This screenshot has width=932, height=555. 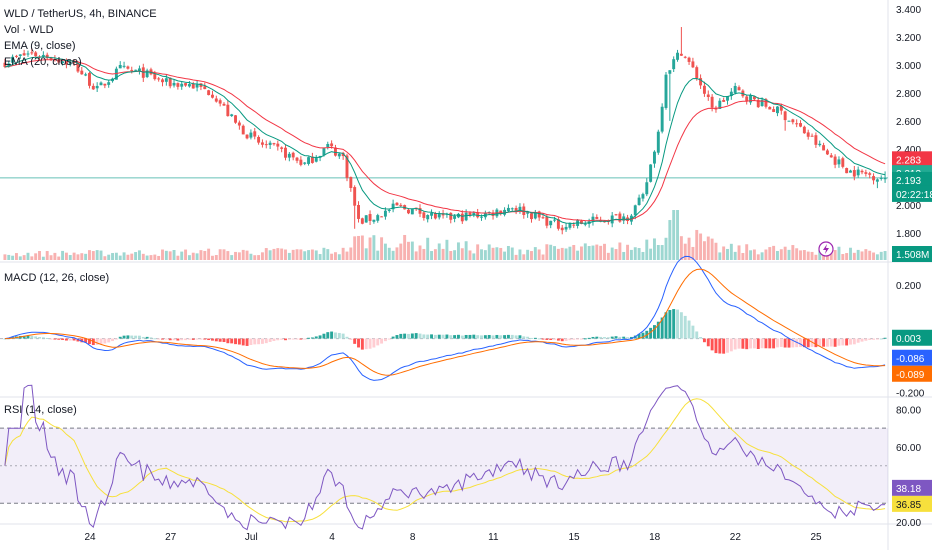 I want to click on symbol-title: WLD / TetherUS, 4h, BINANCE, so click(x=80, y=14).